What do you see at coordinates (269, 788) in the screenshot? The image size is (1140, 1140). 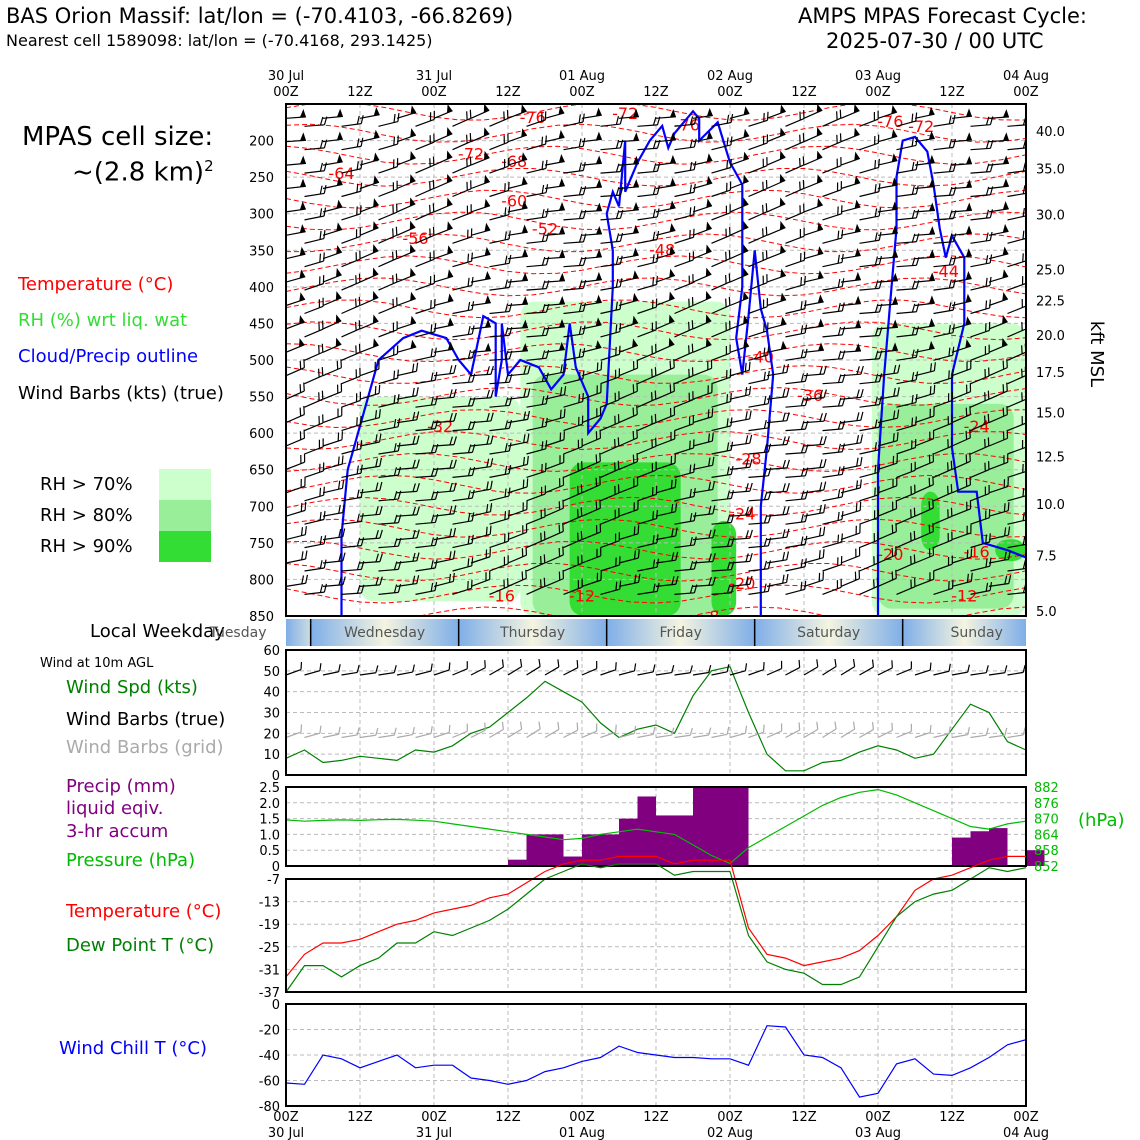 I see `precip-tick-label: 2.5` at bounding box center [269, 788].